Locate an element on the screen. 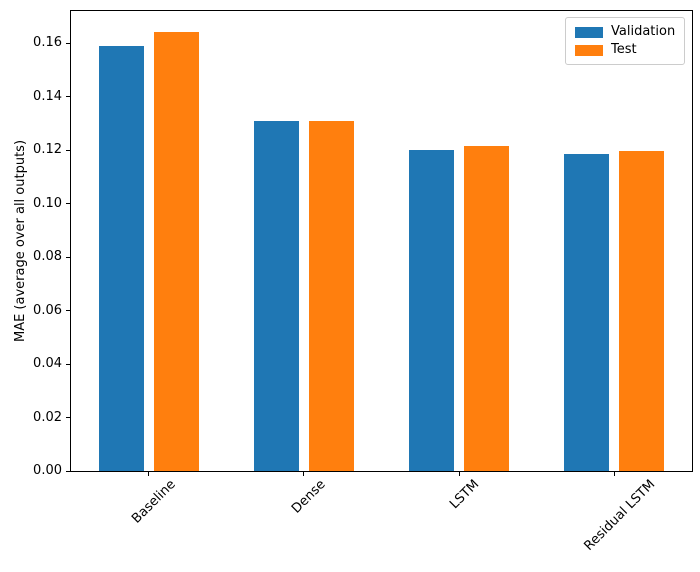  legend-label-validation: Validation is located at coordinates (643, 31).